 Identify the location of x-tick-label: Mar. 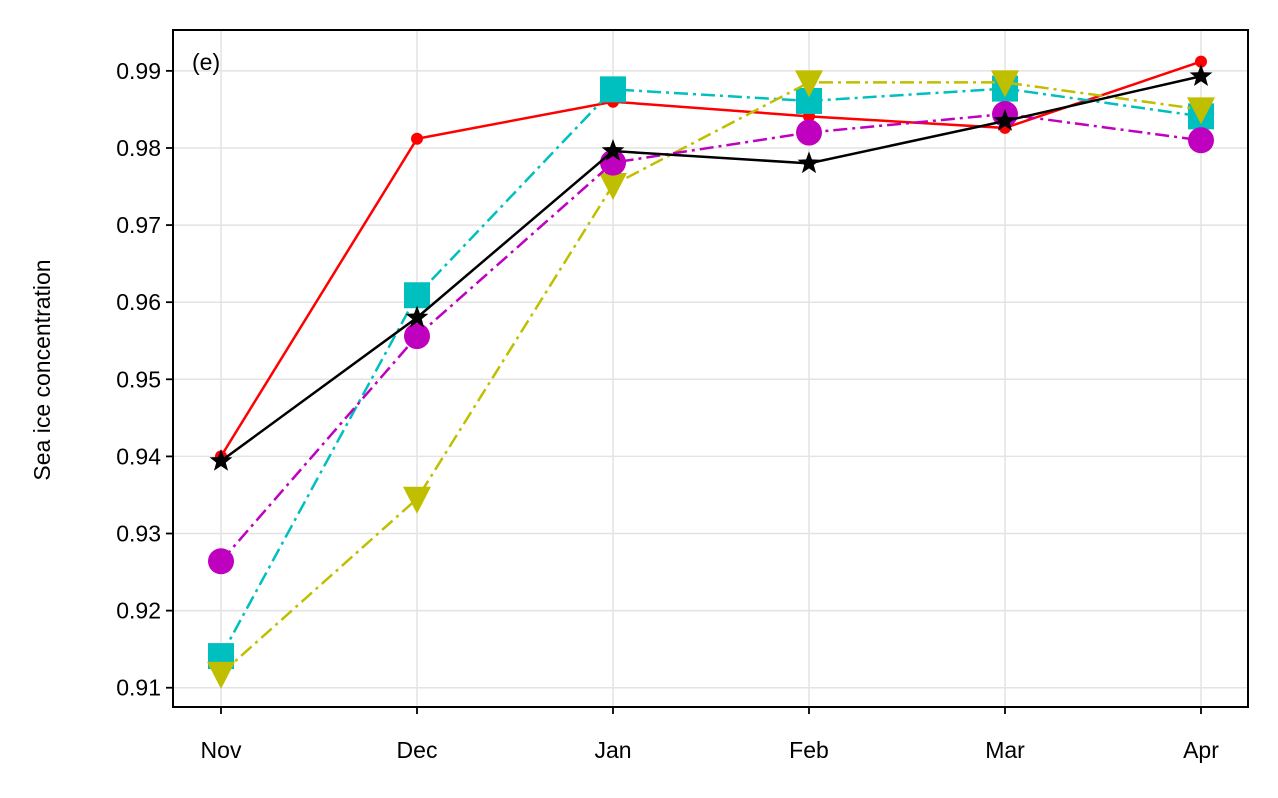
(1005, 750).